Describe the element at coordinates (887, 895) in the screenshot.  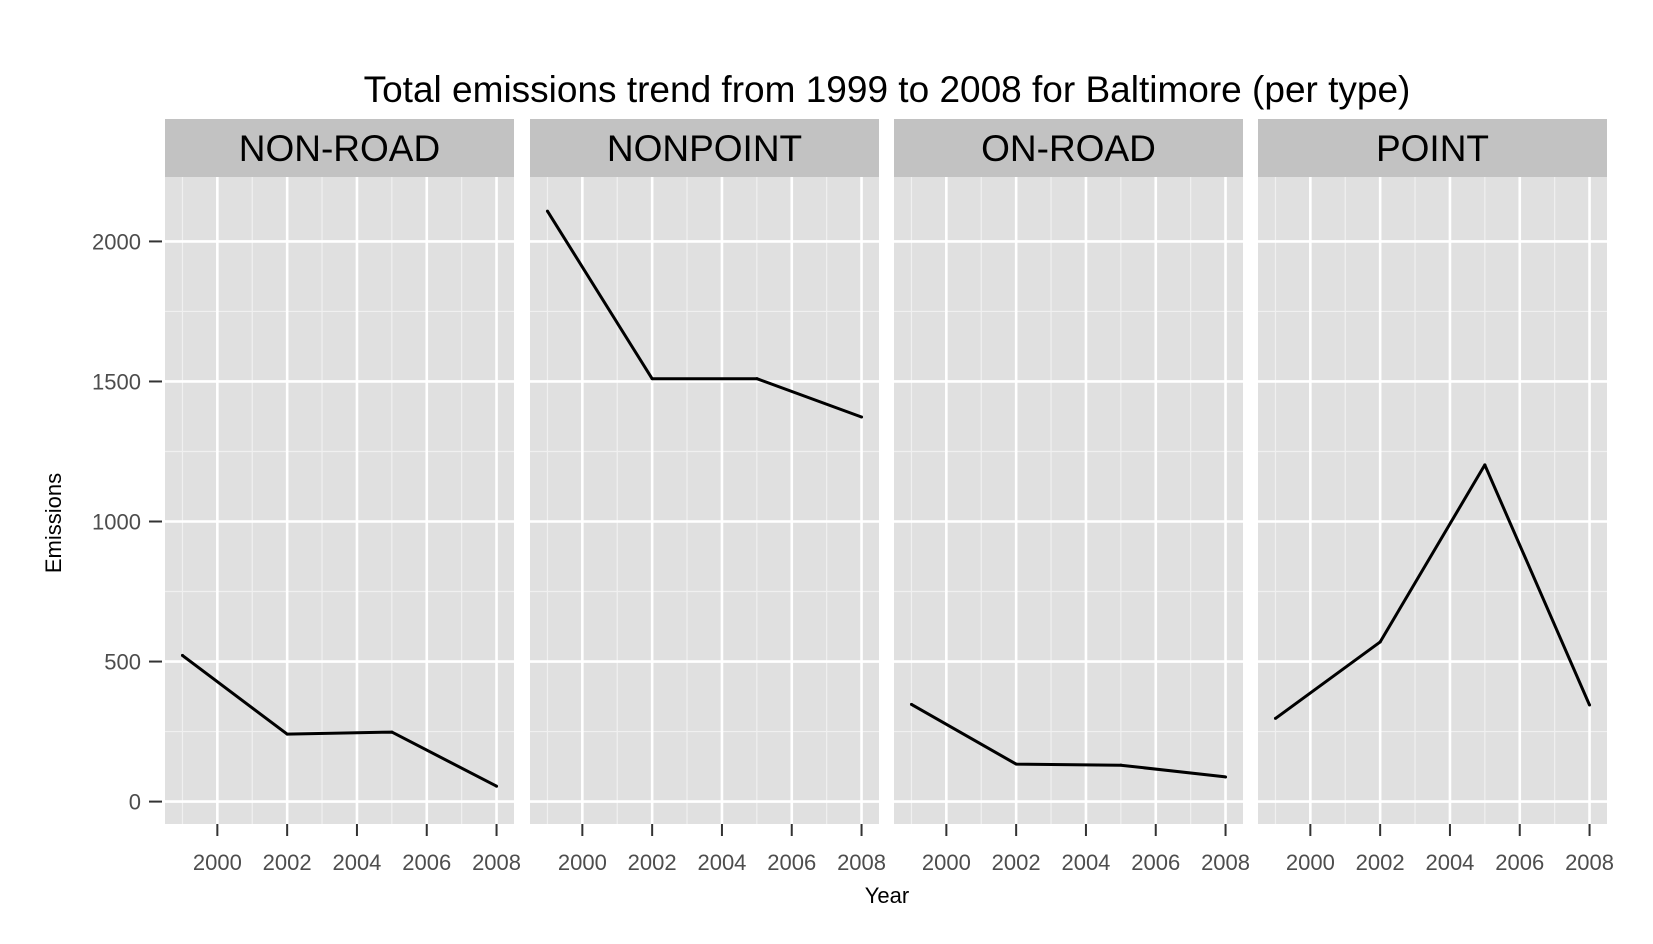
I see `x-axis-title: Year` at that location.